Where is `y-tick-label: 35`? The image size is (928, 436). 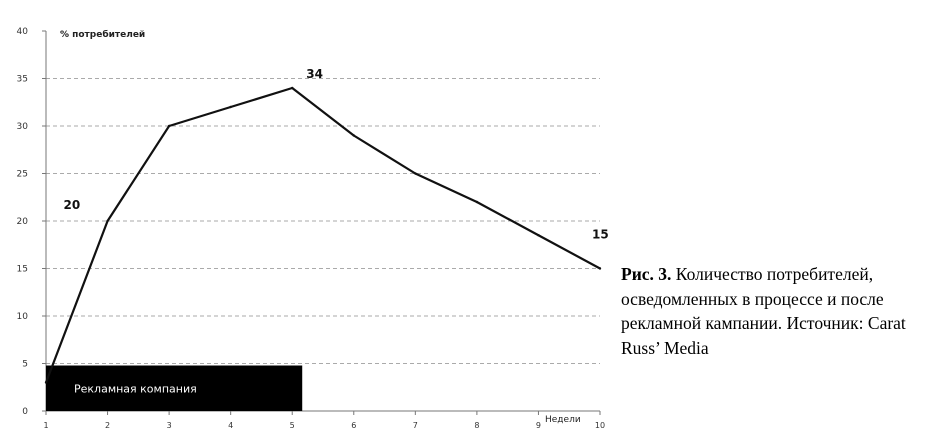
y-tick-label: 35 is located at coordinates (22, 80).